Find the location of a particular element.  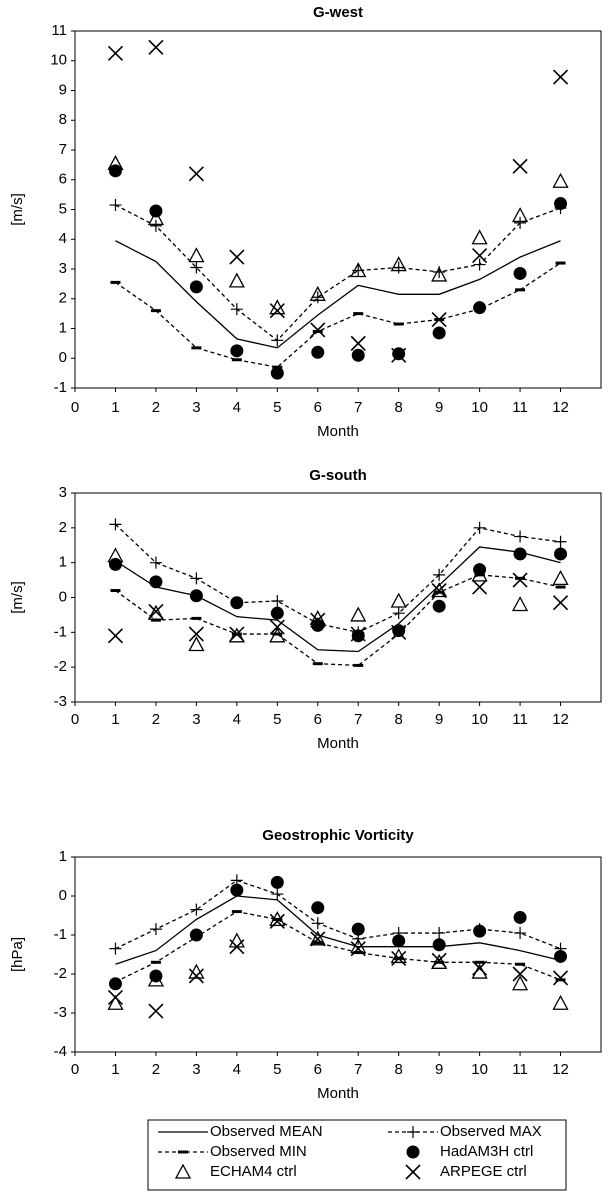

y-tick-label: 5 is located at coordinates (63, 208).